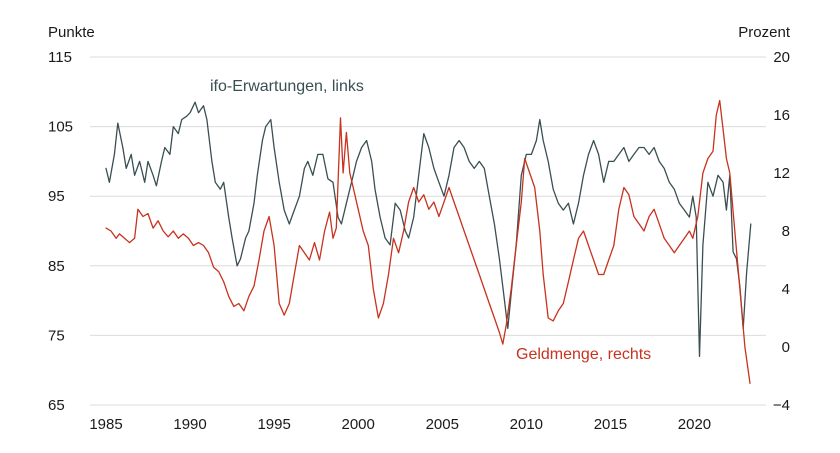  Describe the element at coordinates (781, 405) in the screenshot. I see `right-tick-label: −4` at that location.